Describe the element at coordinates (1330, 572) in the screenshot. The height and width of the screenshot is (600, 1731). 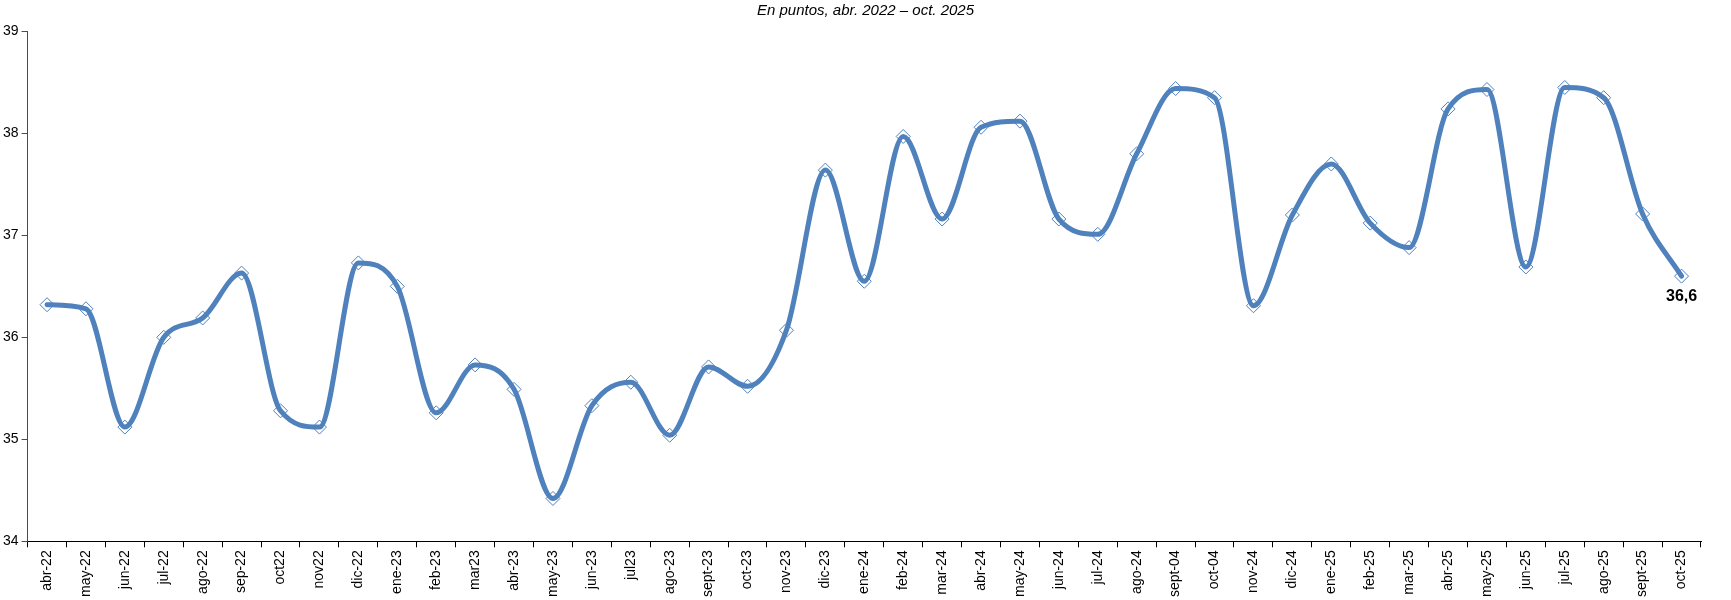
I see `x-tick-label: ene-25` at that location.